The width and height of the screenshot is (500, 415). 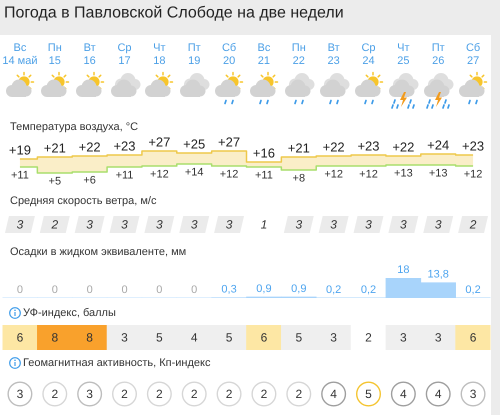 What do you see at coordinates (20, 55) in the screenshot?
I see `x-tick-label: Вс 14 май` at bounding box center [20, 55].